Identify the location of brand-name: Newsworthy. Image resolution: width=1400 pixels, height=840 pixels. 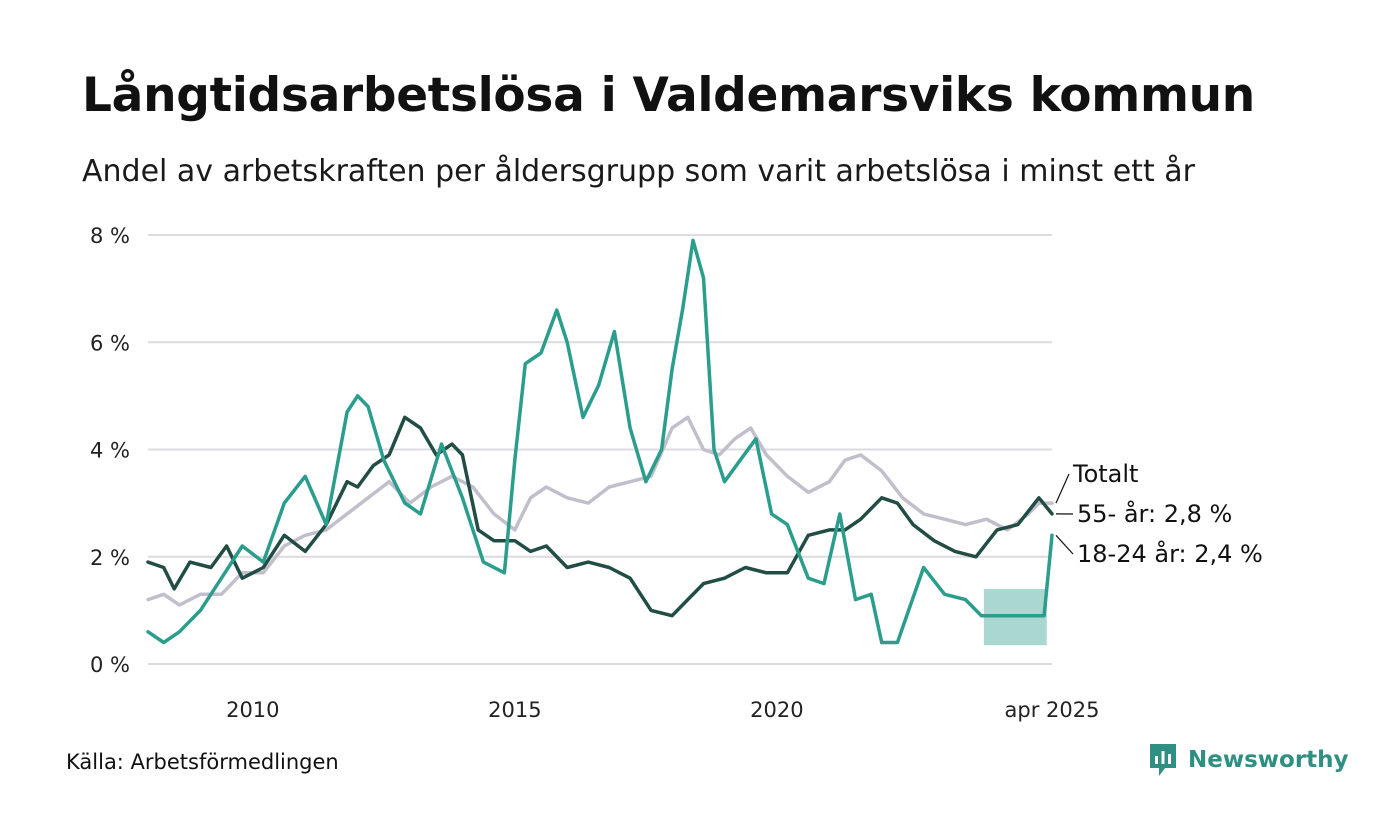
(1268, 760).